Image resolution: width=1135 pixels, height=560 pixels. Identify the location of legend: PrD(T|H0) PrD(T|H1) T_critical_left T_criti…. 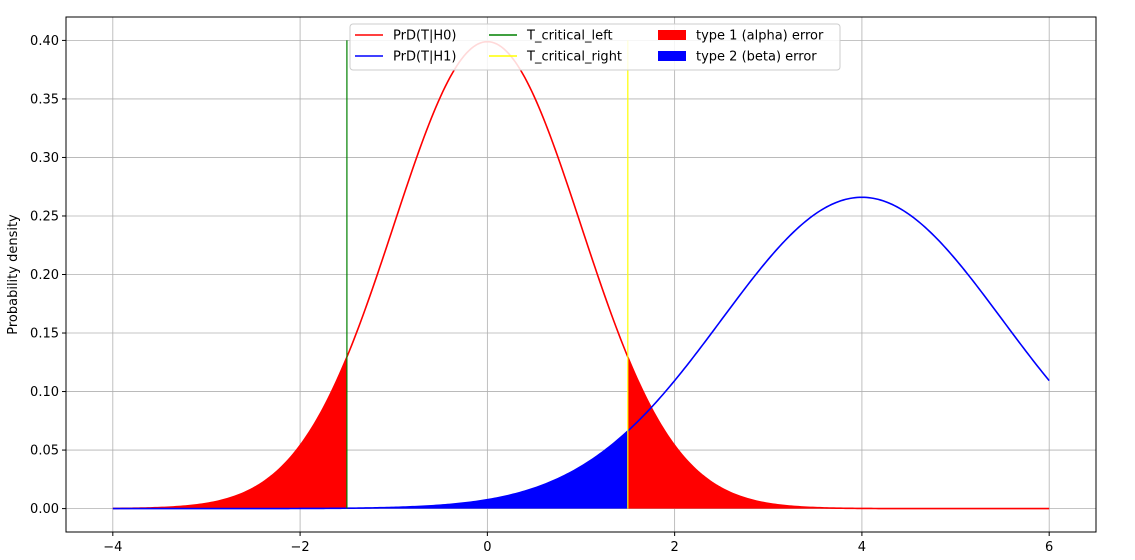
(595, 47).